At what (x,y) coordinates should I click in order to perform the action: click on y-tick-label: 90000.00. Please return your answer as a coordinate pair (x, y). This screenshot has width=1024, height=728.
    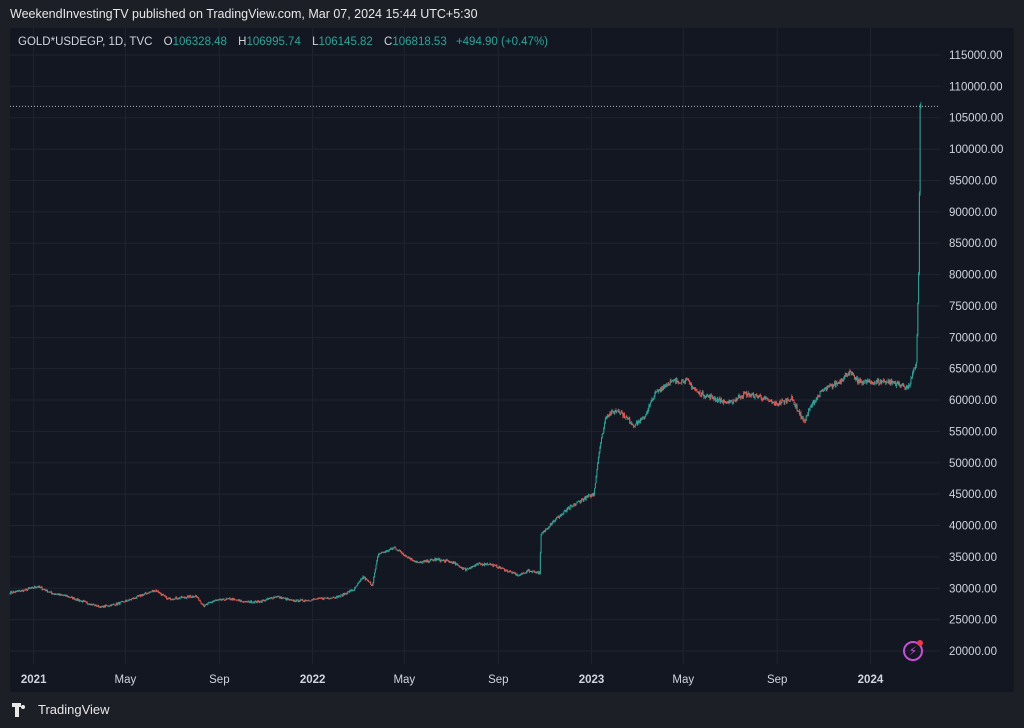
    Looking at the image, I should click on (973, 213).